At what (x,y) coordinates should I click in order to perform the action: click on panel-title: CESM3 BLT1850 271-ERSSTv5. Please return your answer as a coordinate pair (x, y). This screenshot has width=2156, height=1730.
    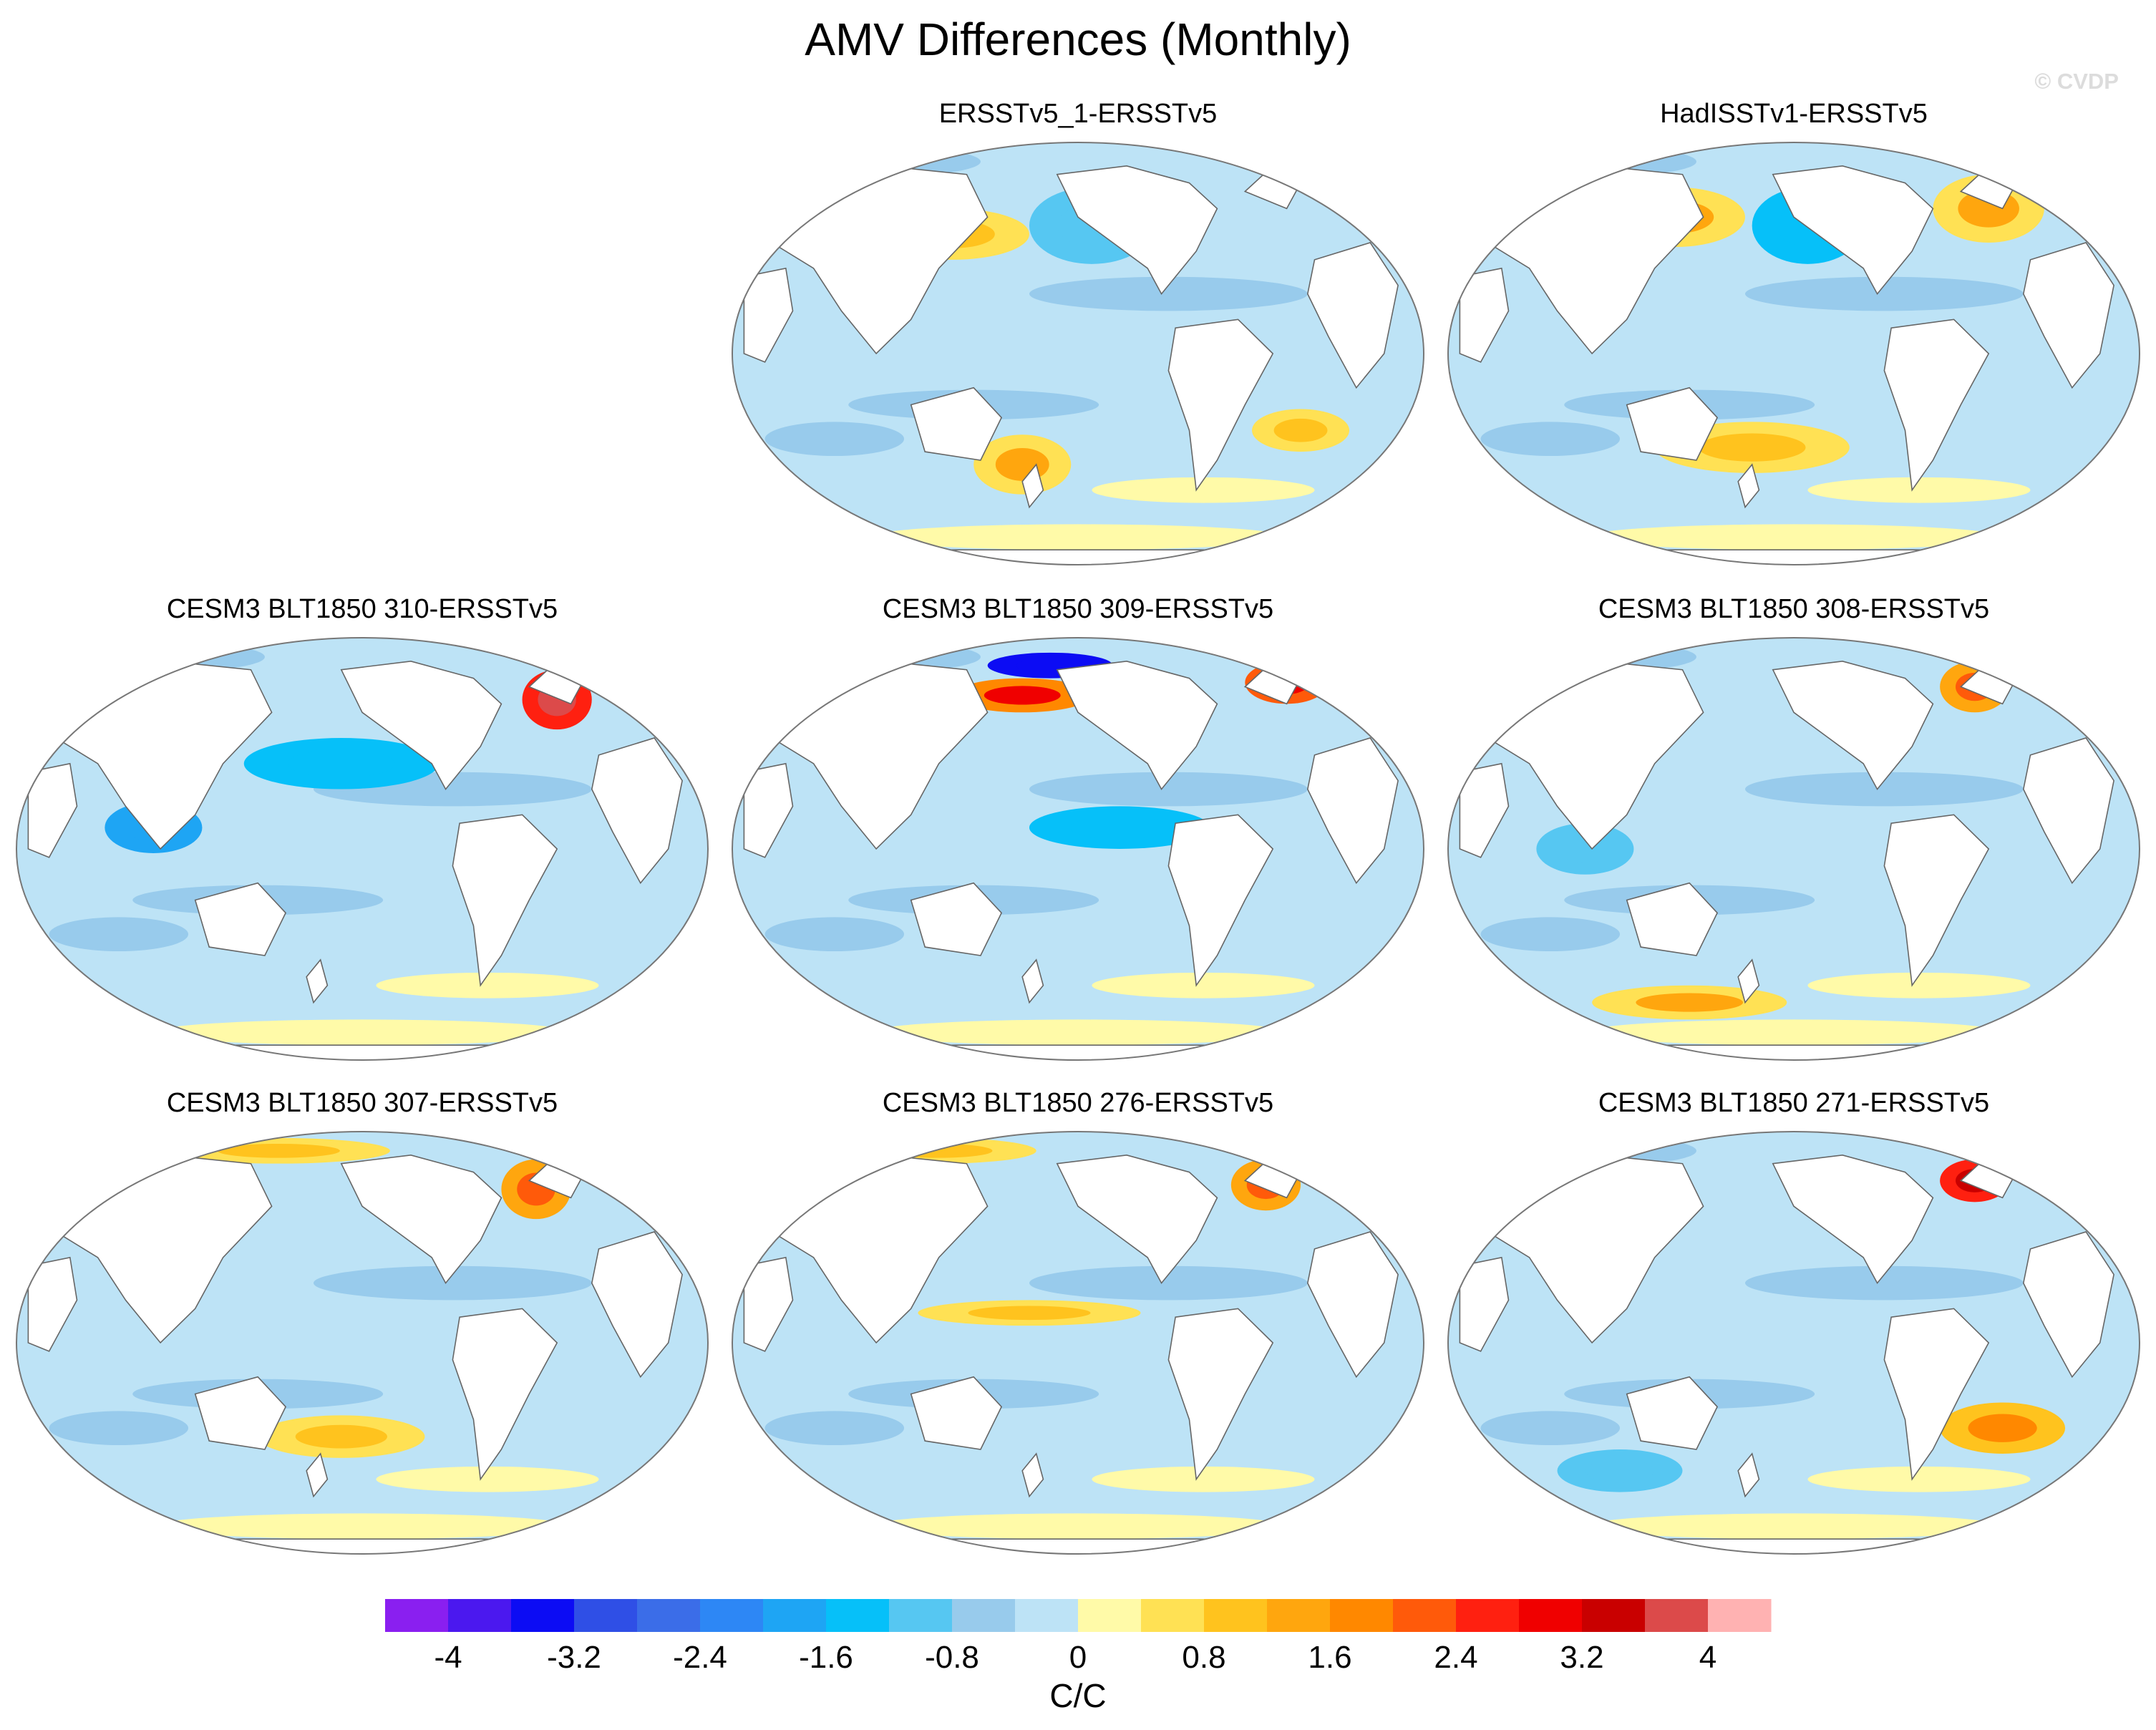
    Looking at the image, I should click on (1794, 1103).